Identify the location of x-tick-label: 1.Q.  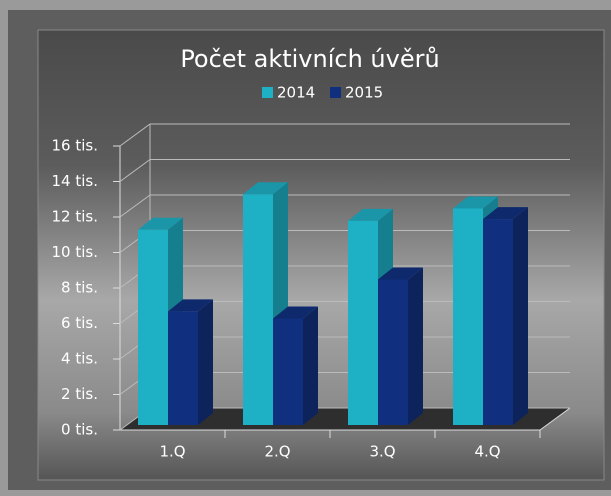
(172, 452).